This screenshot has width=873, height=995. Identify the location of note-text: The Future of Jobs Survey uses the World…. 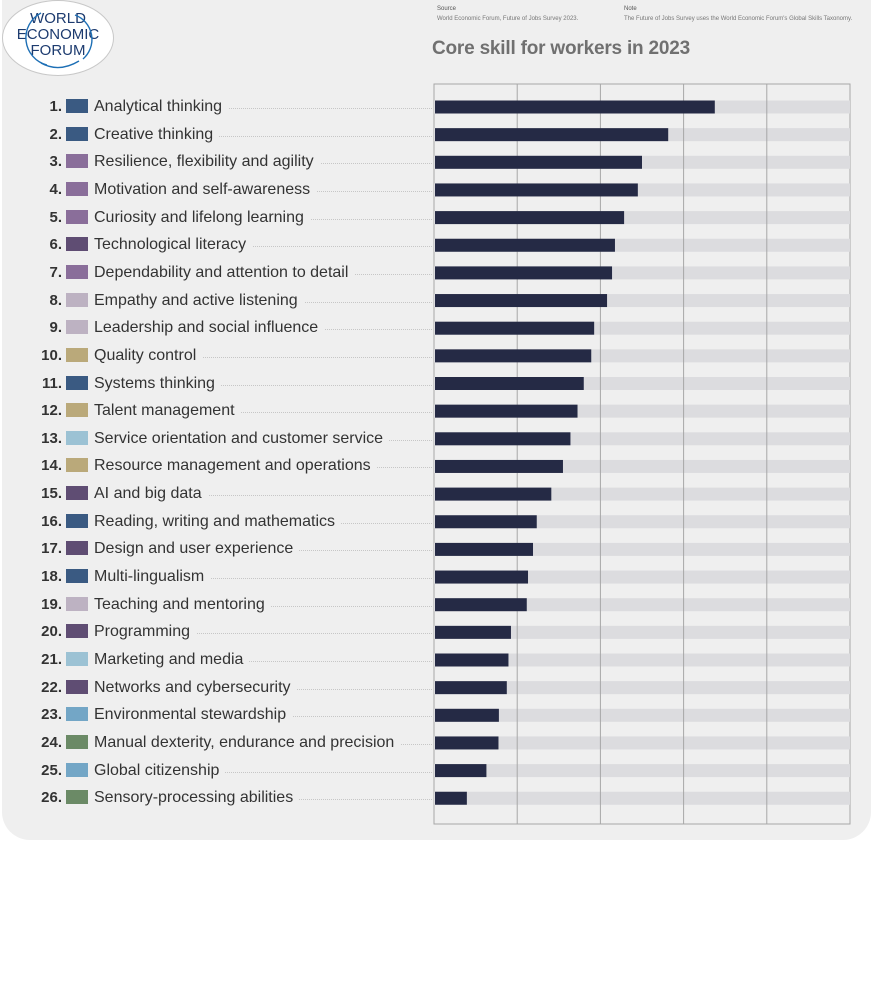
(738, 19).